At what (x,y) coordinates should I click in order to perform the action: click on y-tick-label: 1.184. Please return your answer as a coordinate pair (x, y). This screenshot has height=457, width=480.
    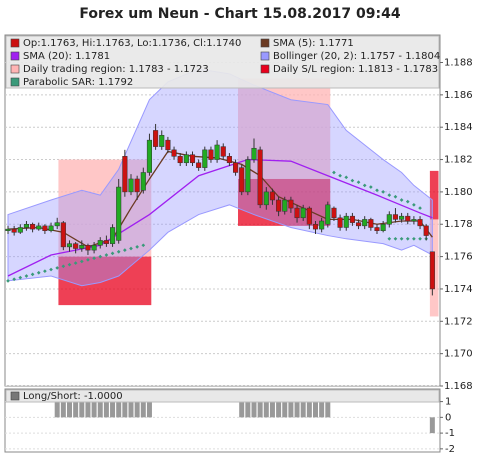
    Looking at the image, I should click on (458, 127).